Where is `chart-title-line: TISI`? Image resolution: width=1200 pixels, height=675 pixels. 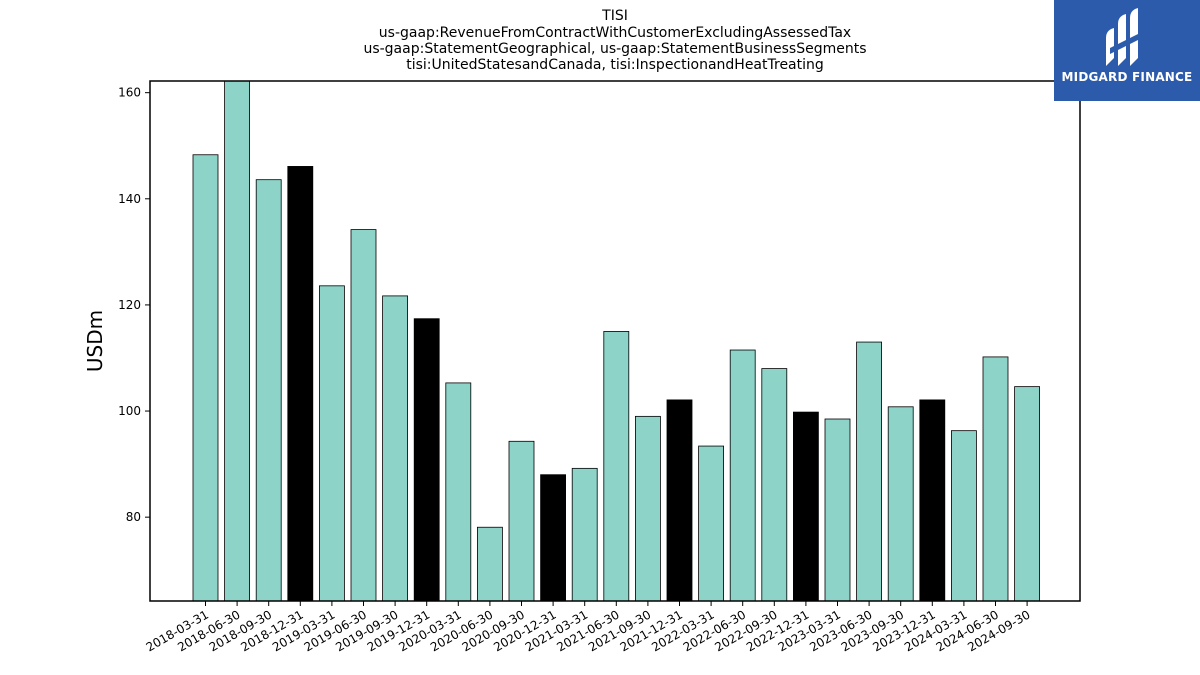 chart-title-line: TISI is located at coordinates (614, 16).